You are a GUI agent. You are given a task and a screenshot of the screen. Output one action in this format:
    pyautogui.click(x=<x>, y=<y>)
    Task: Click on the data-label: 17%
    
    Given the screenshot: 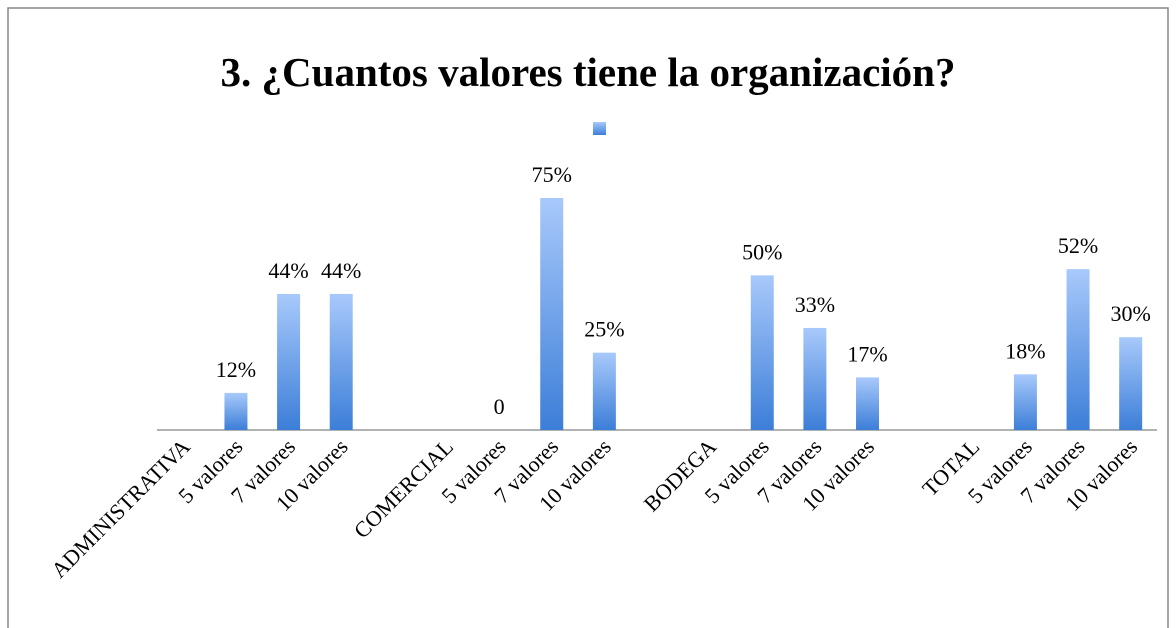 What is the action you would take?
    pyautogui.click(x=867, y=353)
    